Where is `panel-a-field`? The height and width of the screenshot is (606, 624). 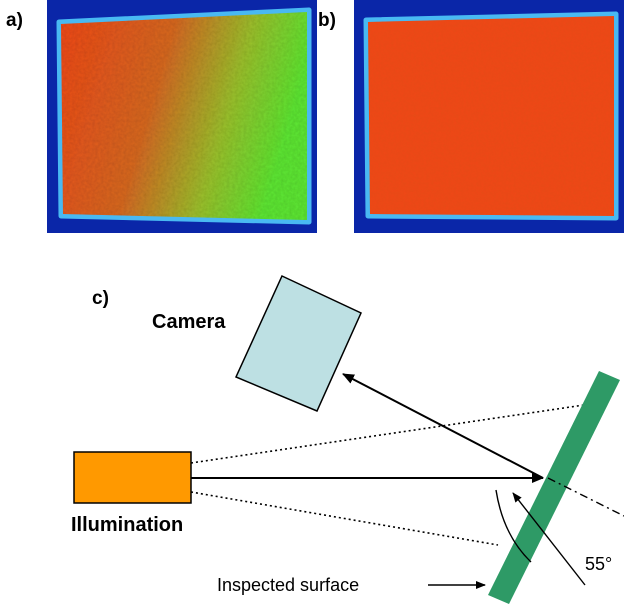
panel-a-field is located at coordinates (184, 116).